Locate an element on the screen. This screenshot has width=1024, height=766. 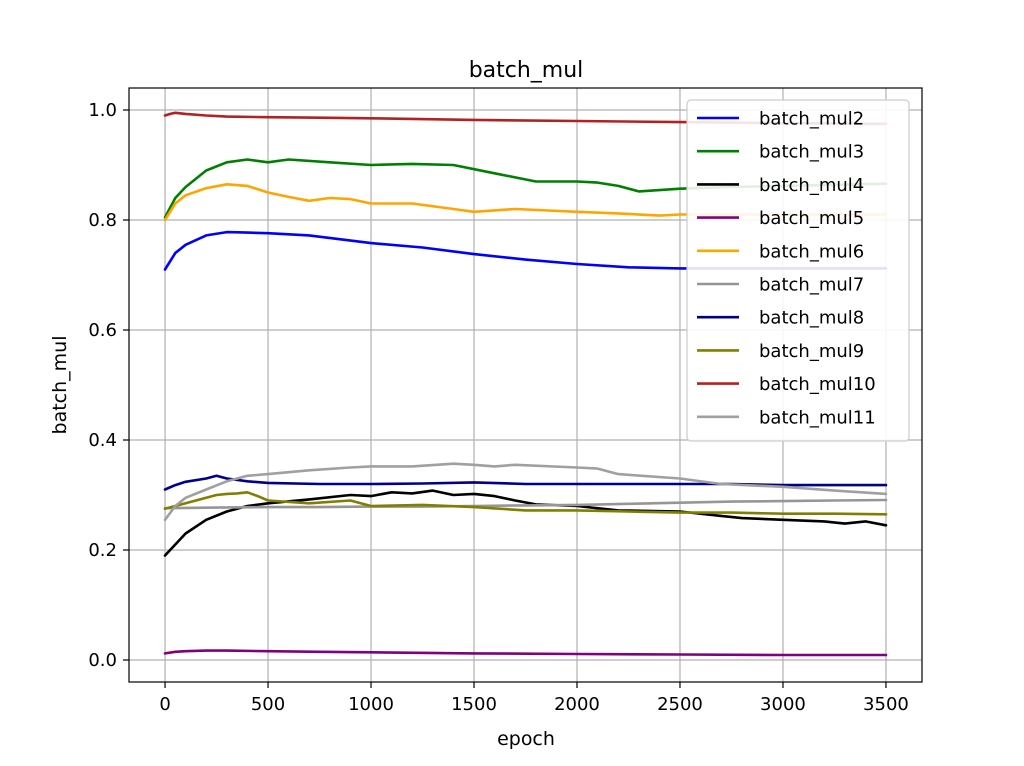
x-tick-label: 3000 is located at coordinates (783, 704).